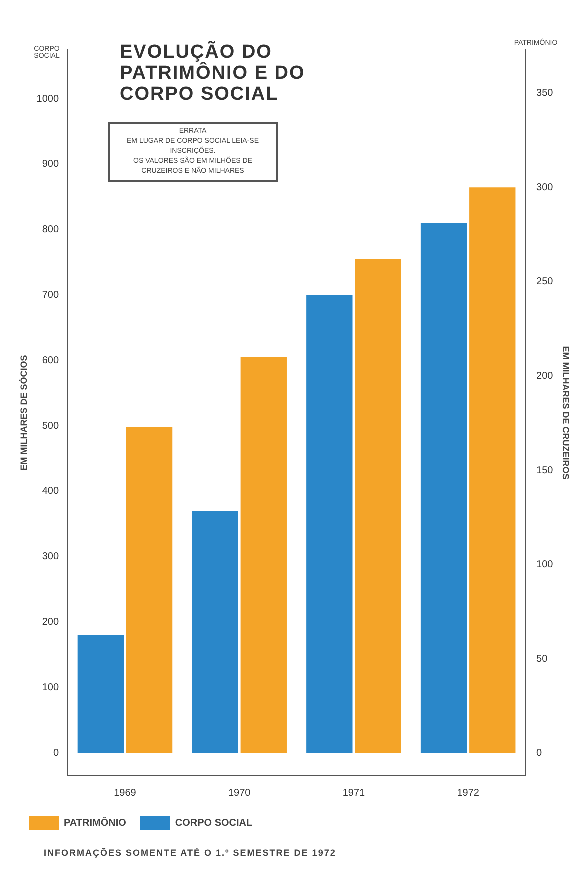  I want to click on y2-axis-title: EM MILHARES DE CRUZEIROS, so click(566, 413).